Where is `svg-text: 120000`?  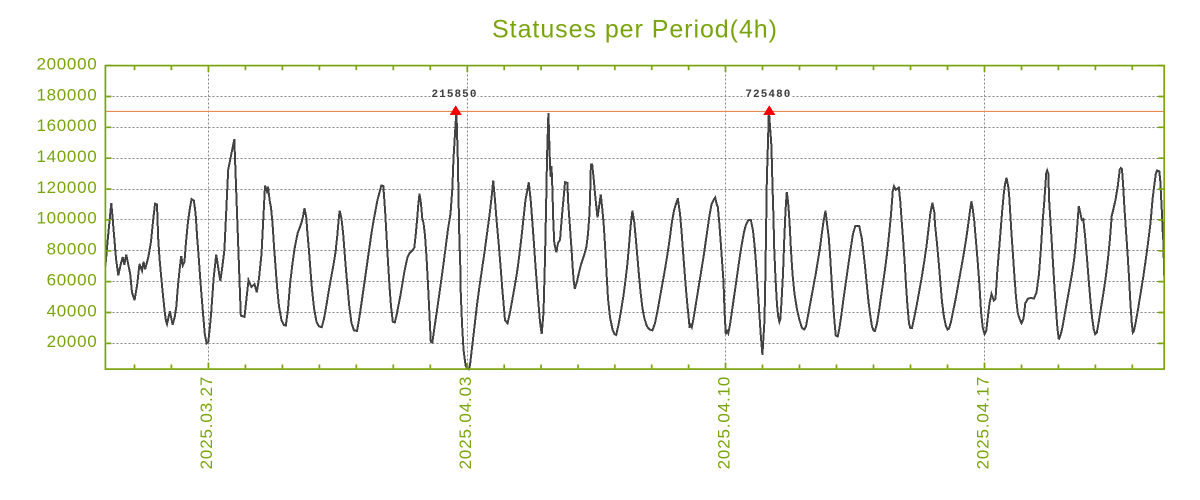
svg-text: 120000 is located at coordinates (66, 187).